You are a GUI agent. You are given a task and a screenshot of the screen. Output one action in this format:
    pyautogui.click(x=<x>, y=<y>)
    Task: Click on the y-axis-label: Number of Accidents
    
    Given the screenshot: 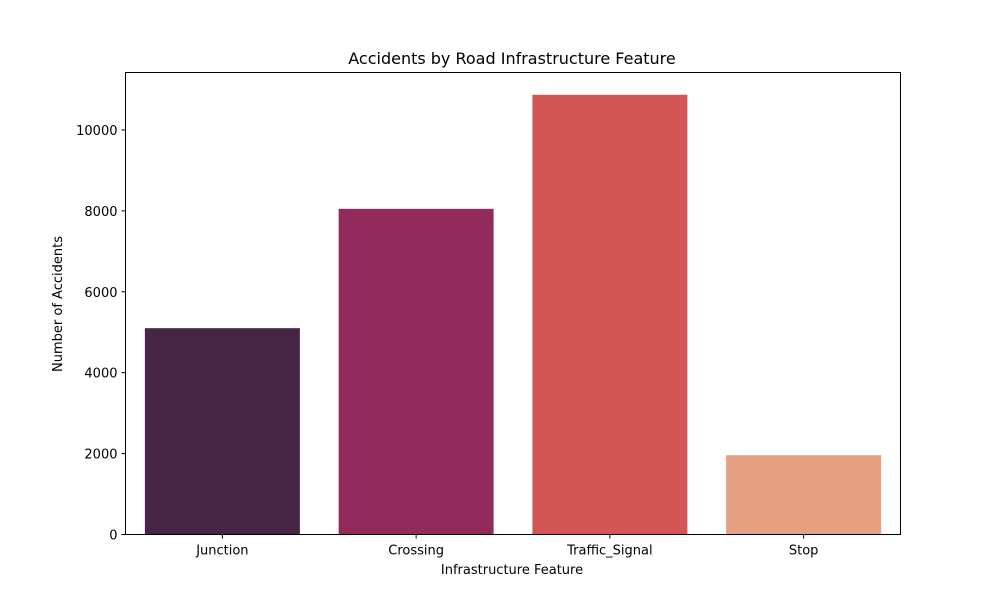 What is the action you would take?
    pyautogui.click(x=58, y=304)
    